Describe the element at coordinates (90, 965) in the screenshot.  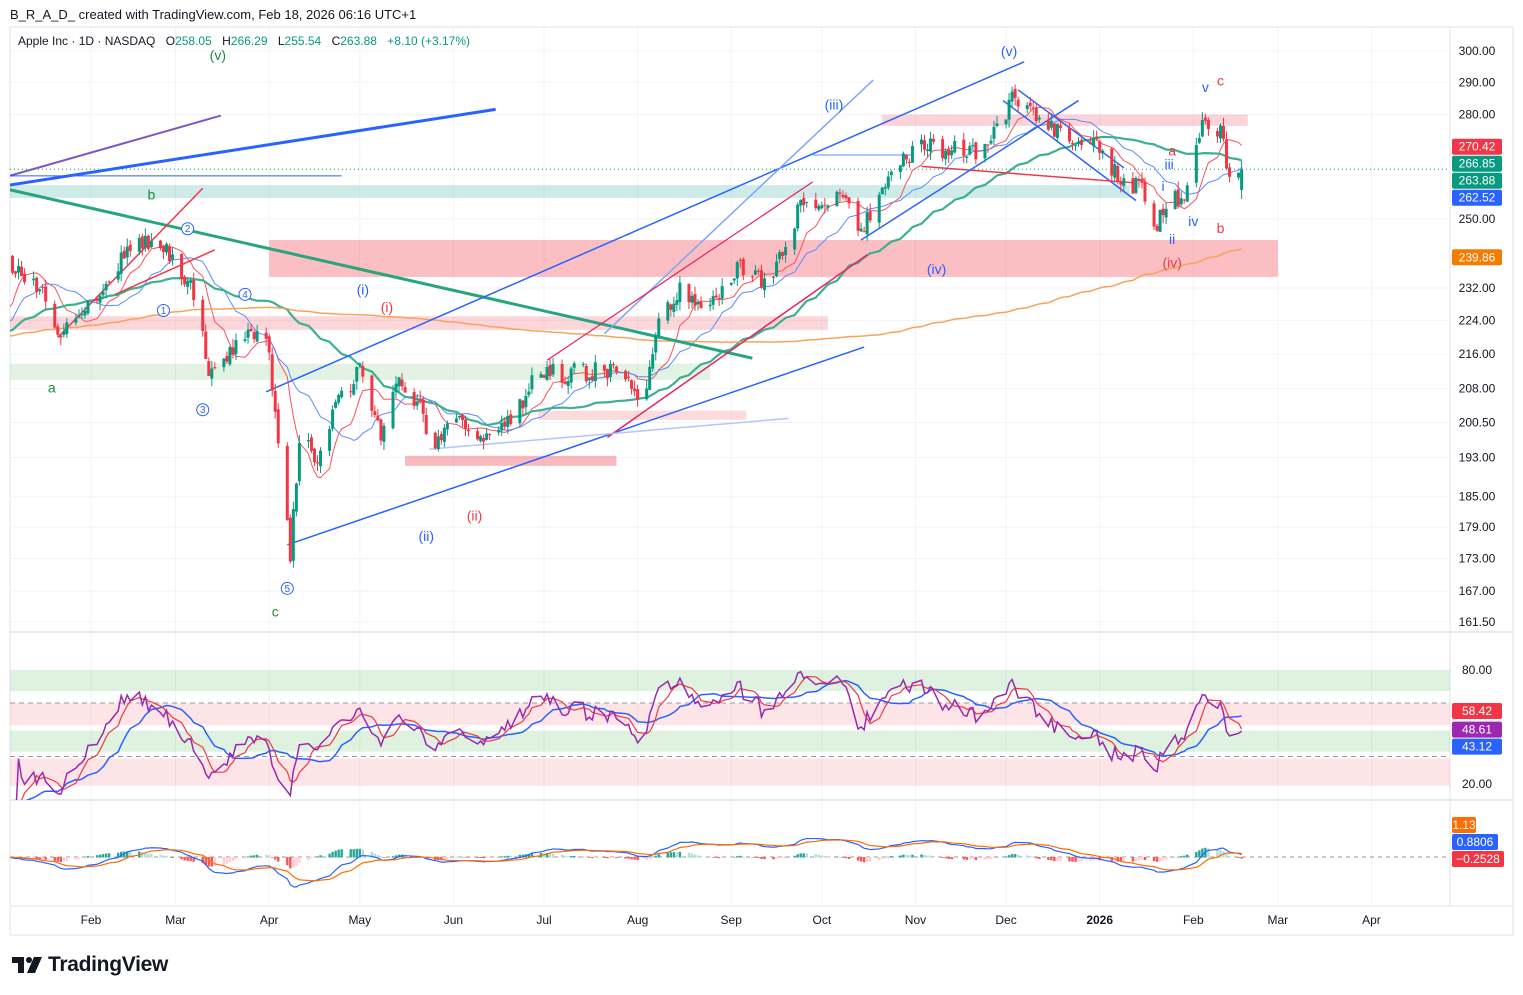
I see `tradingview-logo: TradingView` at that location.